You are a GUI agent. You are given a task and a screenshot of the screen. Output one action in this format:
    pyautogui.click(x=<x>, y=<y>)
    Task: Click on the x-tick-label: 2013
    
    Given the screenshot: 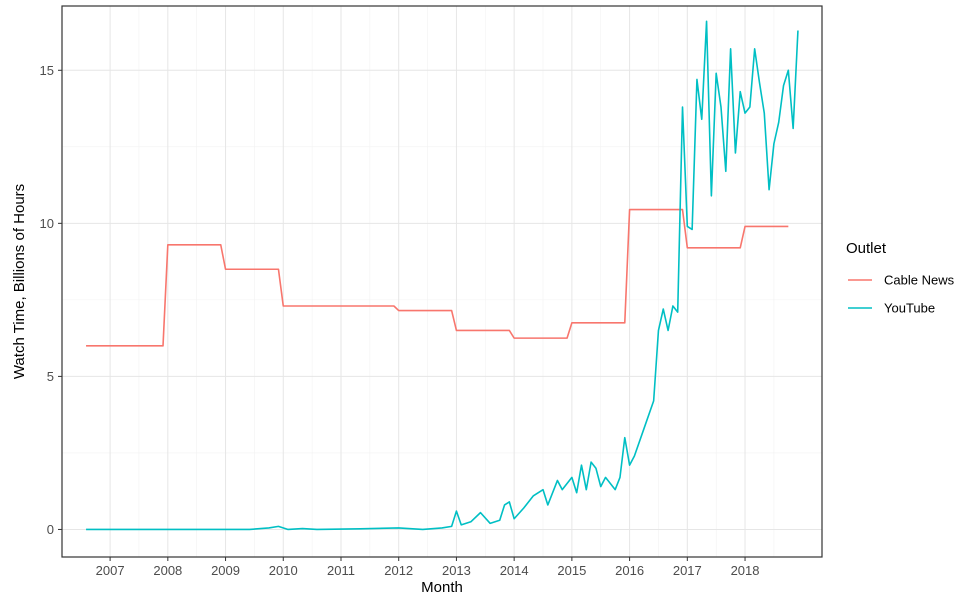 What is the action you would take?
    pyautogui.click(x=456, y=570)
    